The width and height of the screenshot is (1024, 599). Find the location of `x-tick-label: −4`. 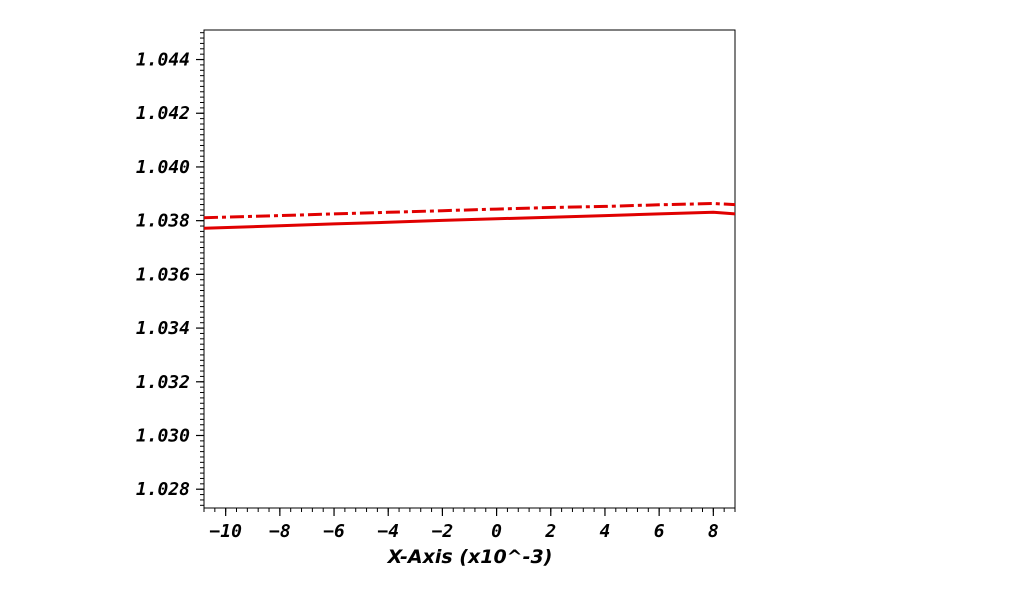

x-tick-label: −4 is located at coordinates (388, 531).